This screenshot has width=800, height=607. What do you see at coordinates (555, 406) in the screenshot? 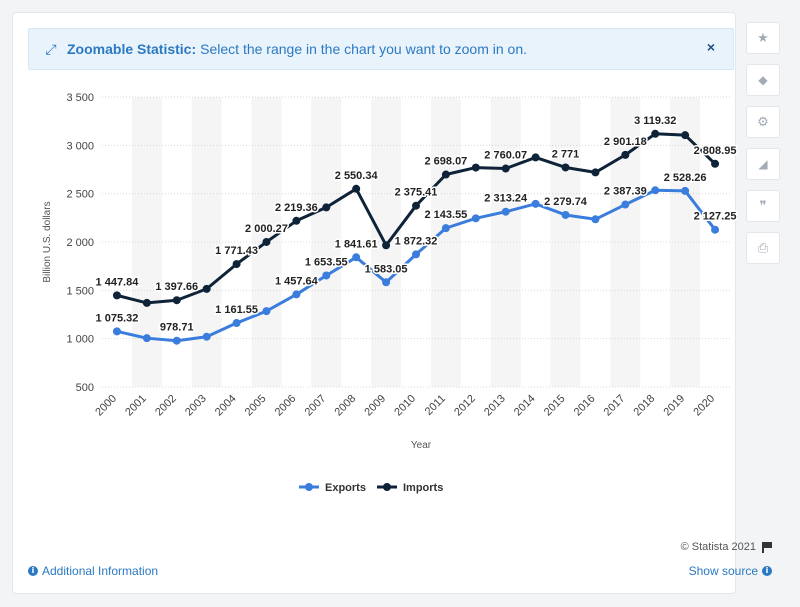
I see `x-tick-label: 2015` at bounding box center [555, 406].